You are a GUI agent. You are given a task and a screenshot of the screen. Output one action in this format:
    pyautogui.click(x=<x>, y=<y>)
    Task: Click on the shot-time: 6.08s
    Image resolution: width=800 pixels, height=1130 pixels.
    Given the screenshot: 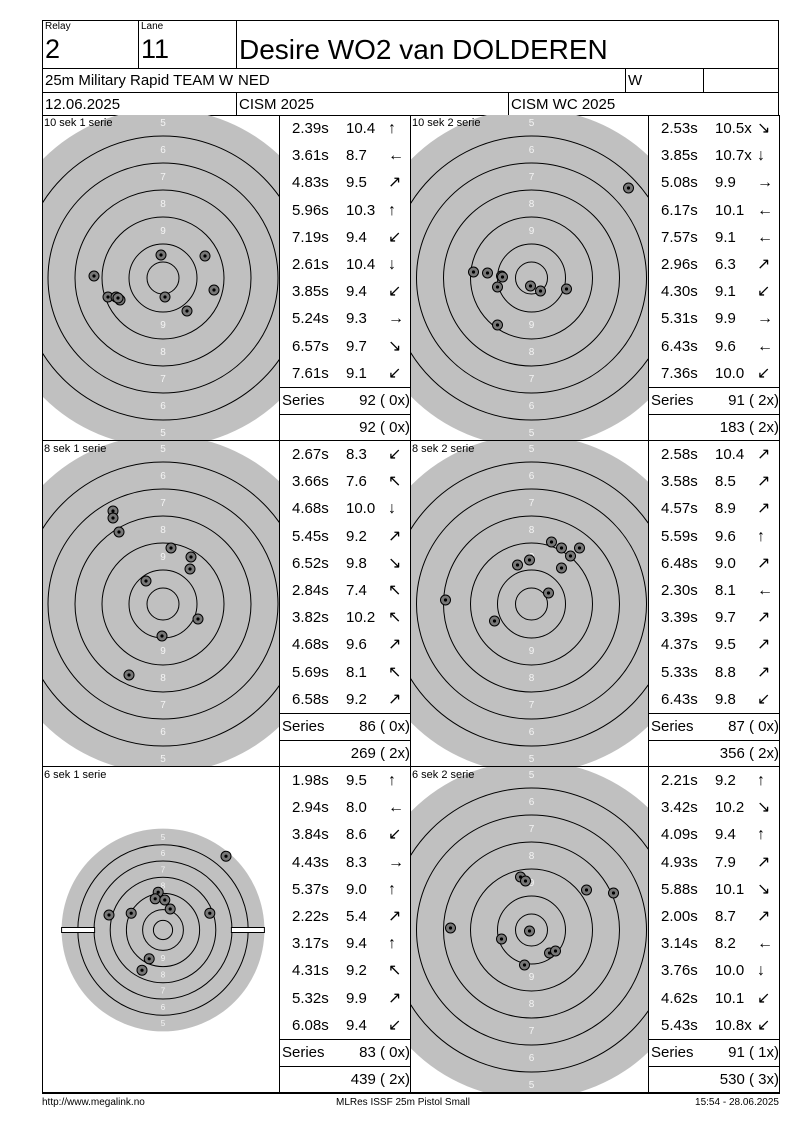 What is the action you would take?
    pyautogui.click(x=310, y=1025)
    